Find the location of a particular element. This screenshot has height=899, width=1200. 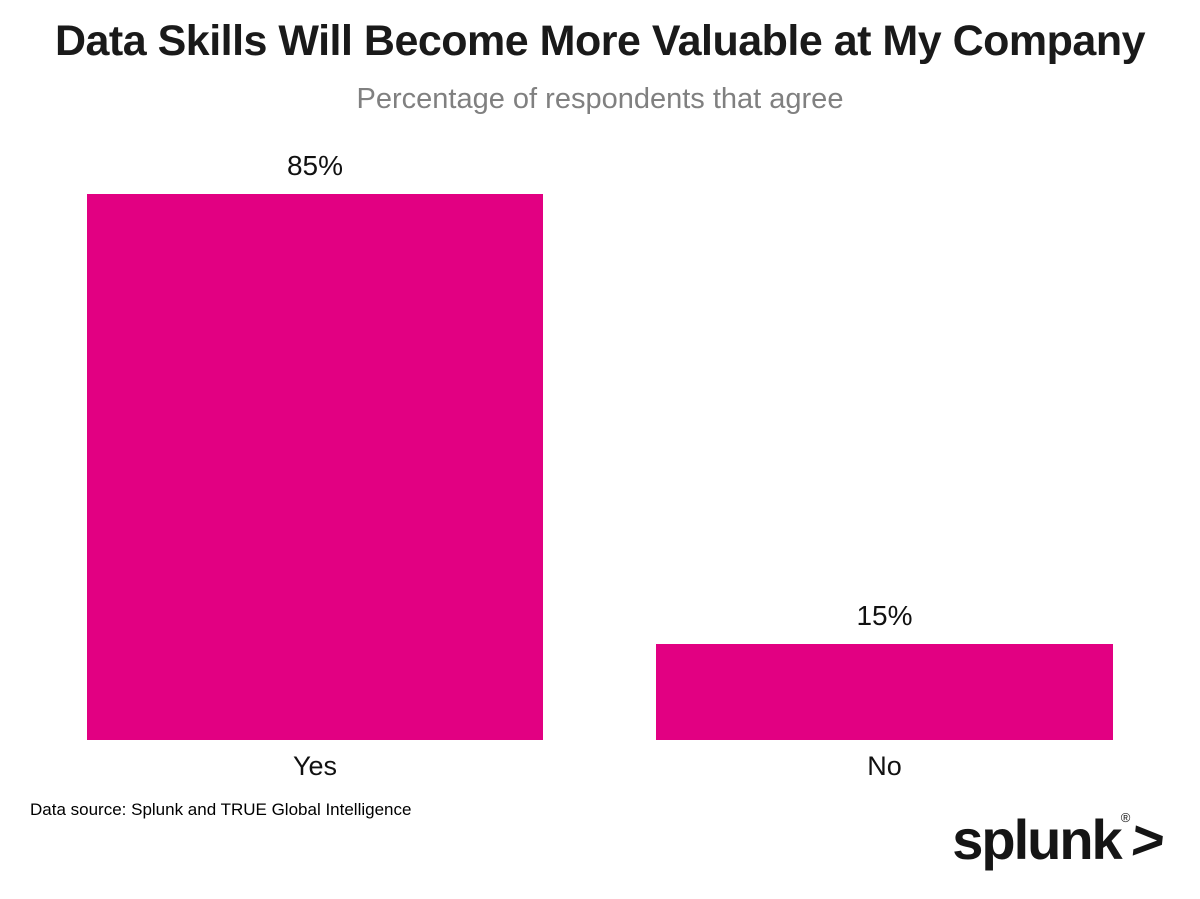

splunk-chevron-icon: > is located at coordinates (1147, 839).